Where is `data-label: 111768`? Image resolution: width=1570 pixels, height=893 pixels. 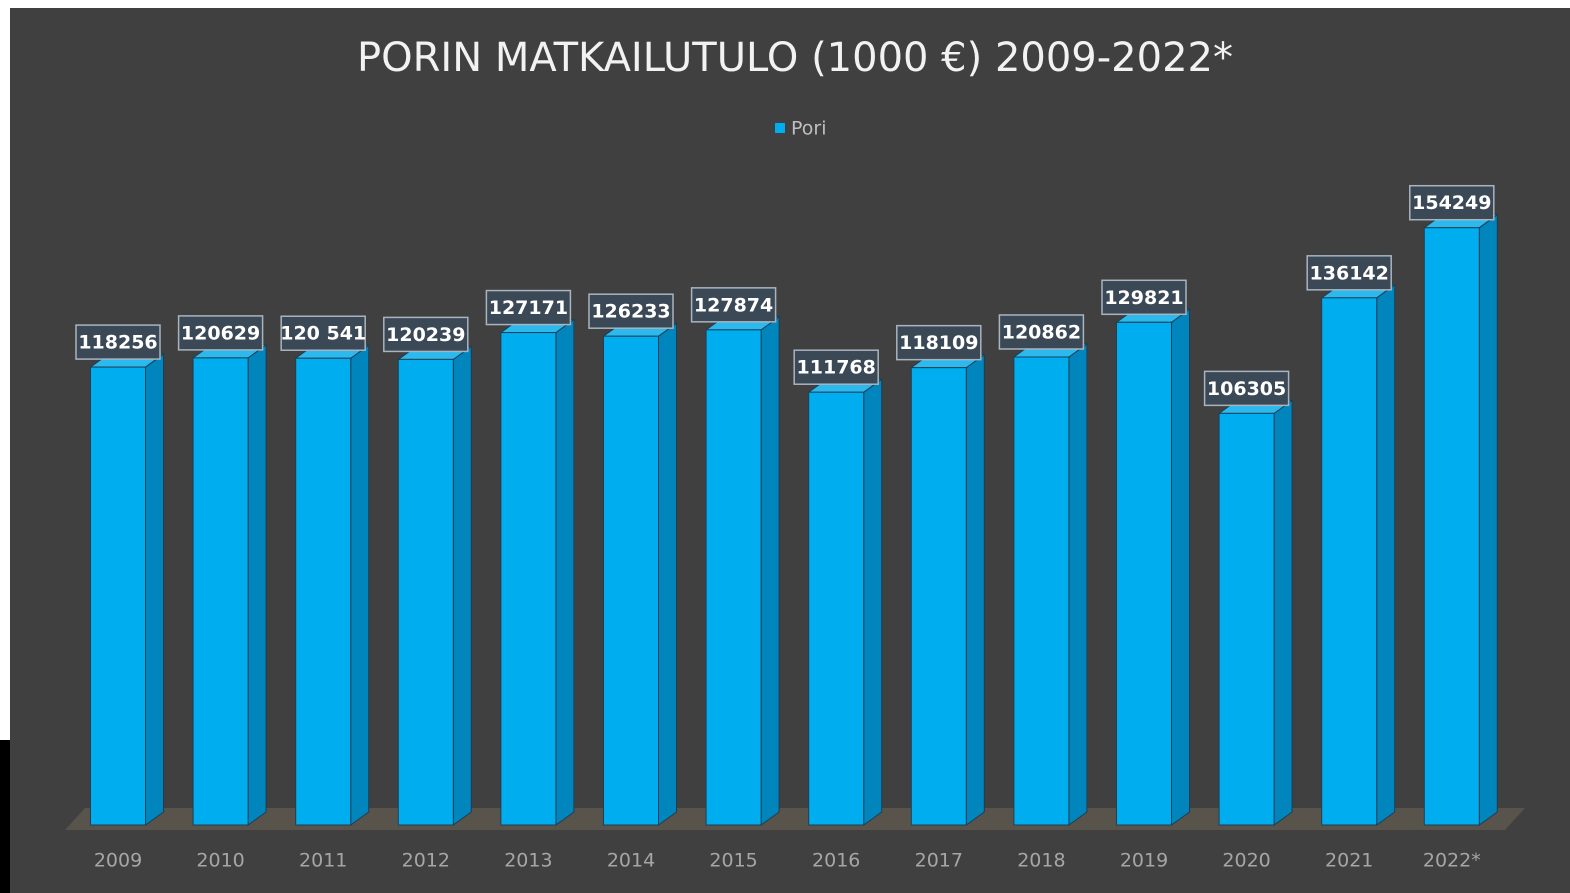
data-label: 111768 is located at coordinates (836, 368).